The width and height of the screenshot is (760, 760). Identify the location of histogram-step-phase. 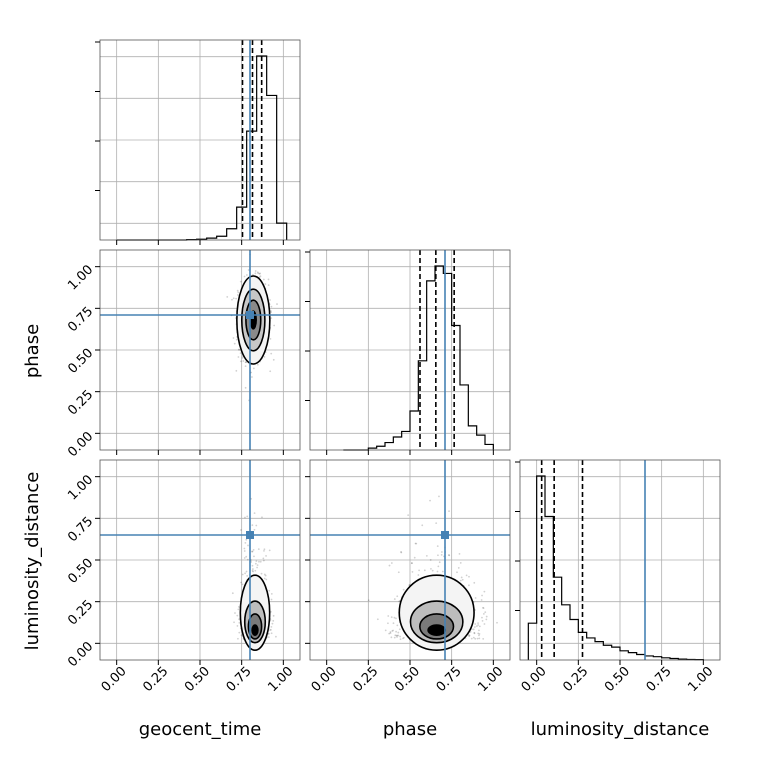
(418, 358).